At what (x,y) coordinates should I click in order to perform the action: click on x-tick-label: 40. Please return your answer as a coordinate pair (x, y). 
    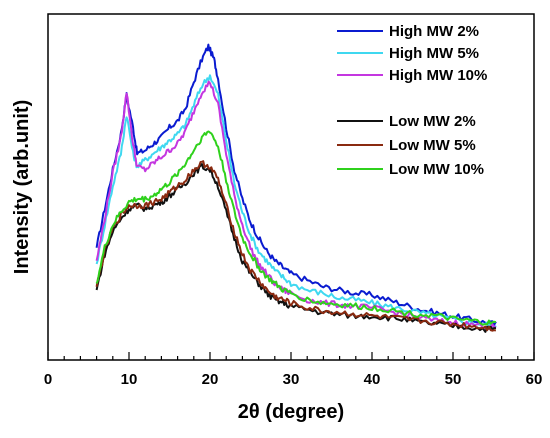
    Looking at the image, I should click on (372, 379).